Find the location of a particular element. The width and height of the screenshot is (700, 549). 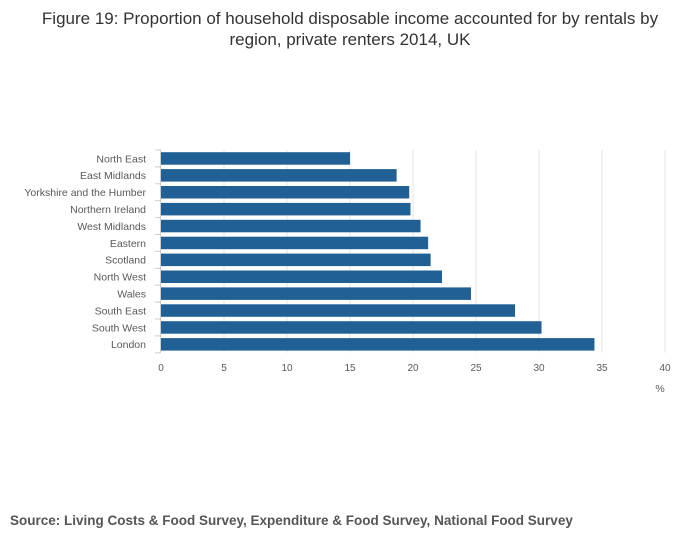

category-label: North East is located at coordinates (121, 159).